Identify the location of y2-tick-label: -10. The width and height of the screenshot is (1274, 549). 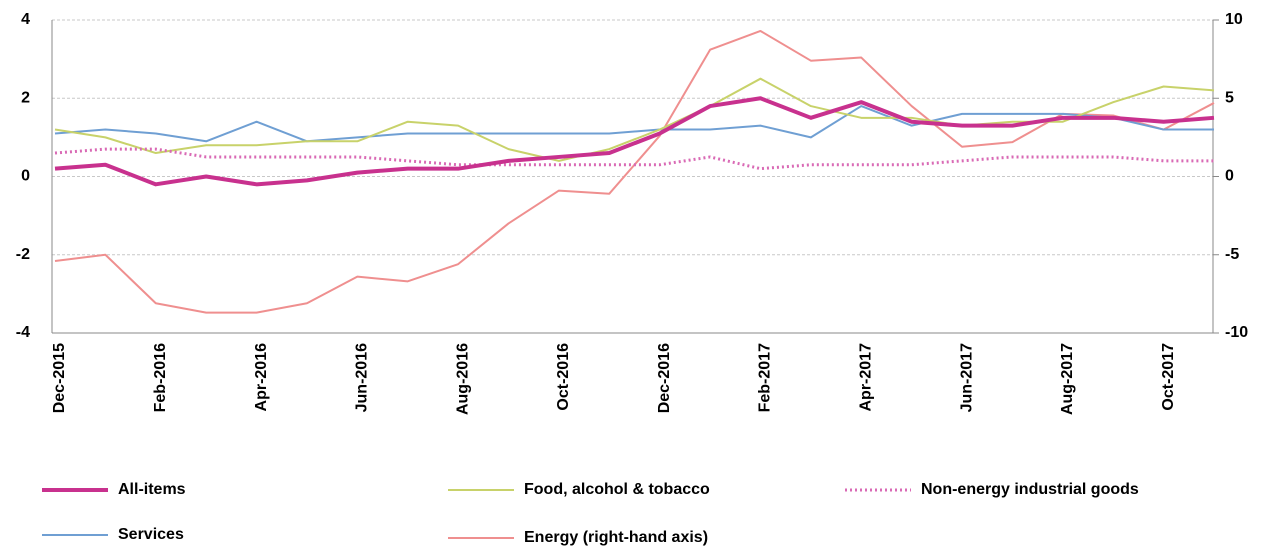
(1236, 332).